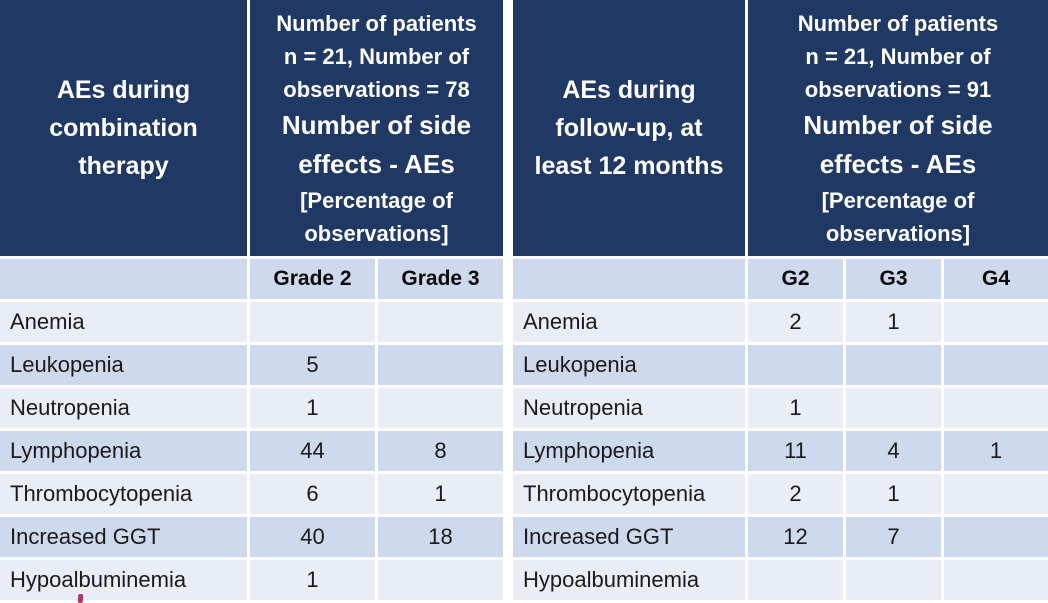 The image size is (1048, 603). I want to click on cell-value: 4, so click(893, 451).